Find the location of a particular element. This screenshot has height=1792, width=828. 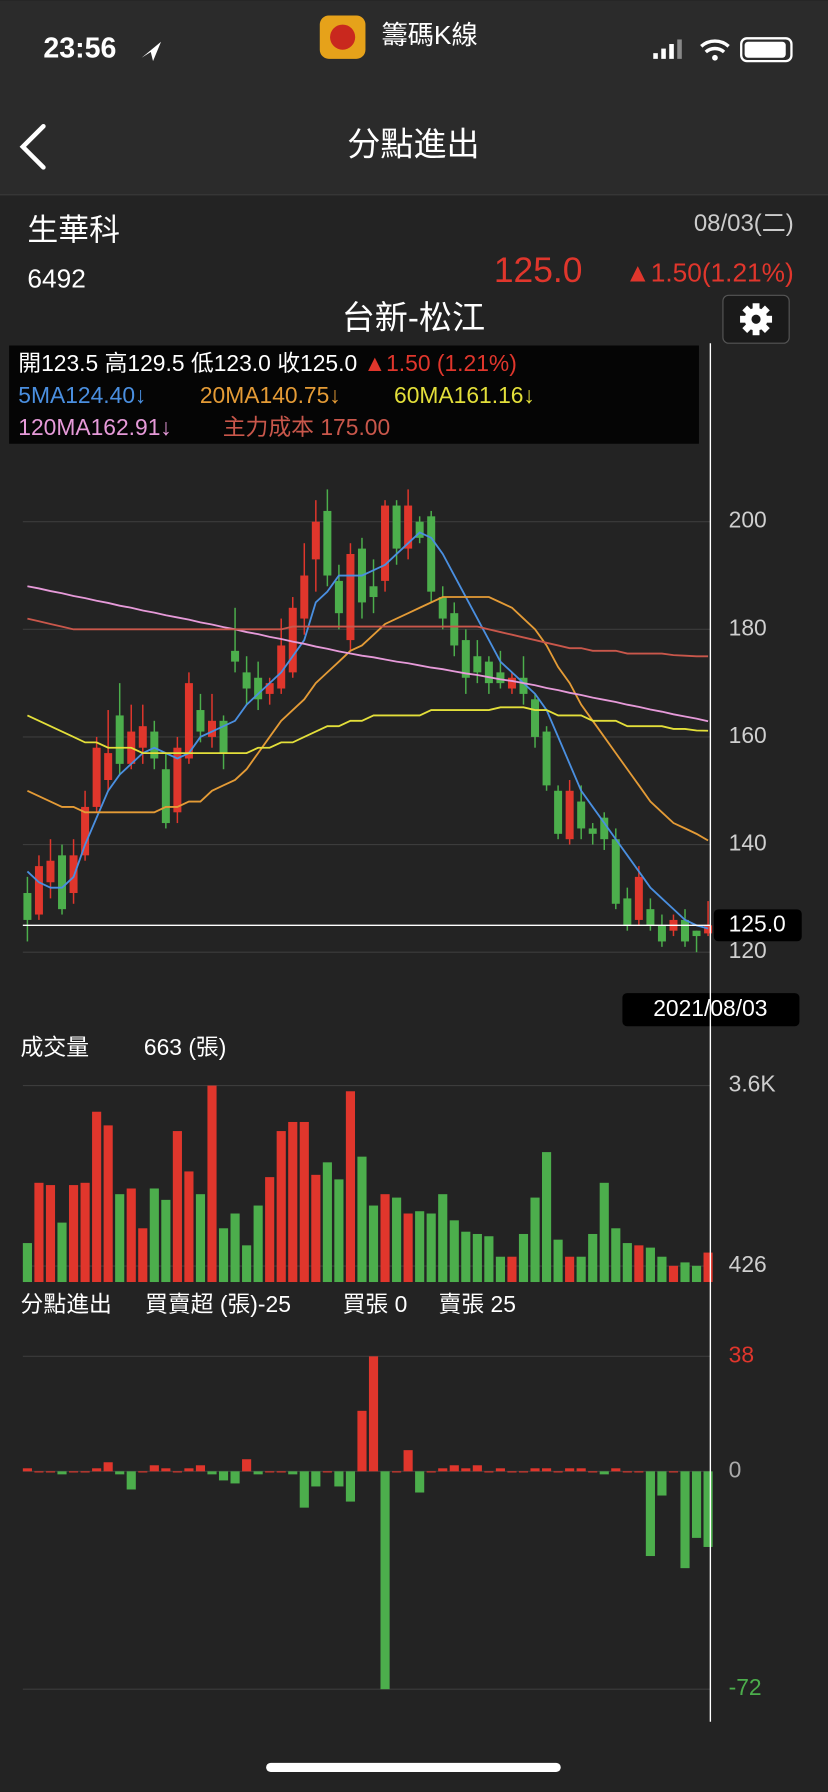

quote-value: 125.0 is located at coordinates (328, 363).